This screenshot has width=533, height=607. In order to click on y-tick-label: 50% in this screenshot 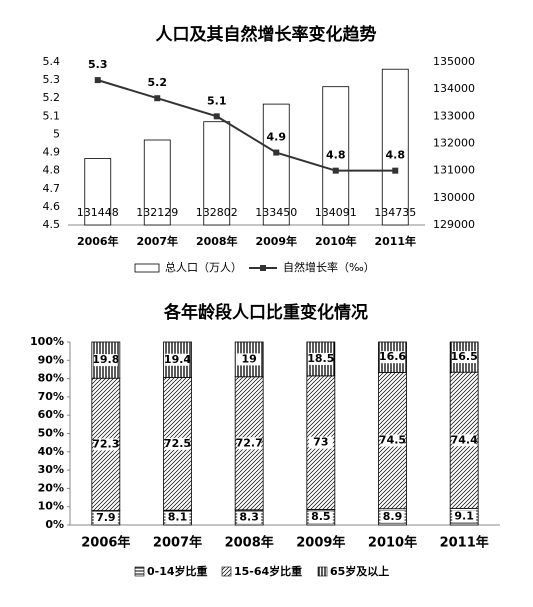, I will do `click(51, 433)`.